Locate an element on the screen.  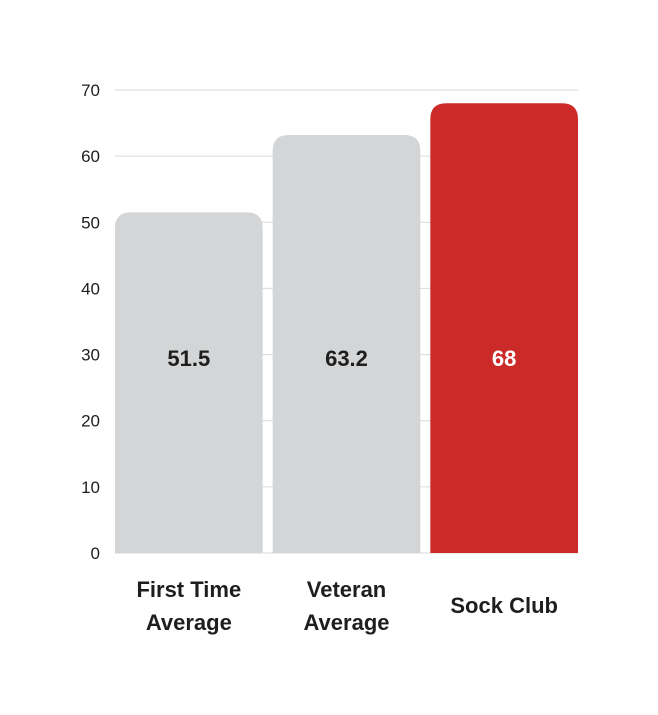
x-axis-category-labels: First Time Average Veteran Average Sock Club is located at coordinates (346, 606).